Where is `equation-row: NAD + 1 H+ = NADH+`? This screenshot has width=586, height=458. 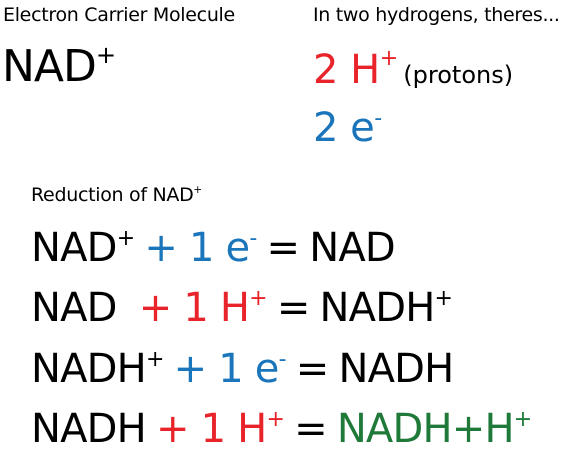
equation-row: NAD + 1 H+ = NADH+ is located at coordinates (242, 308).